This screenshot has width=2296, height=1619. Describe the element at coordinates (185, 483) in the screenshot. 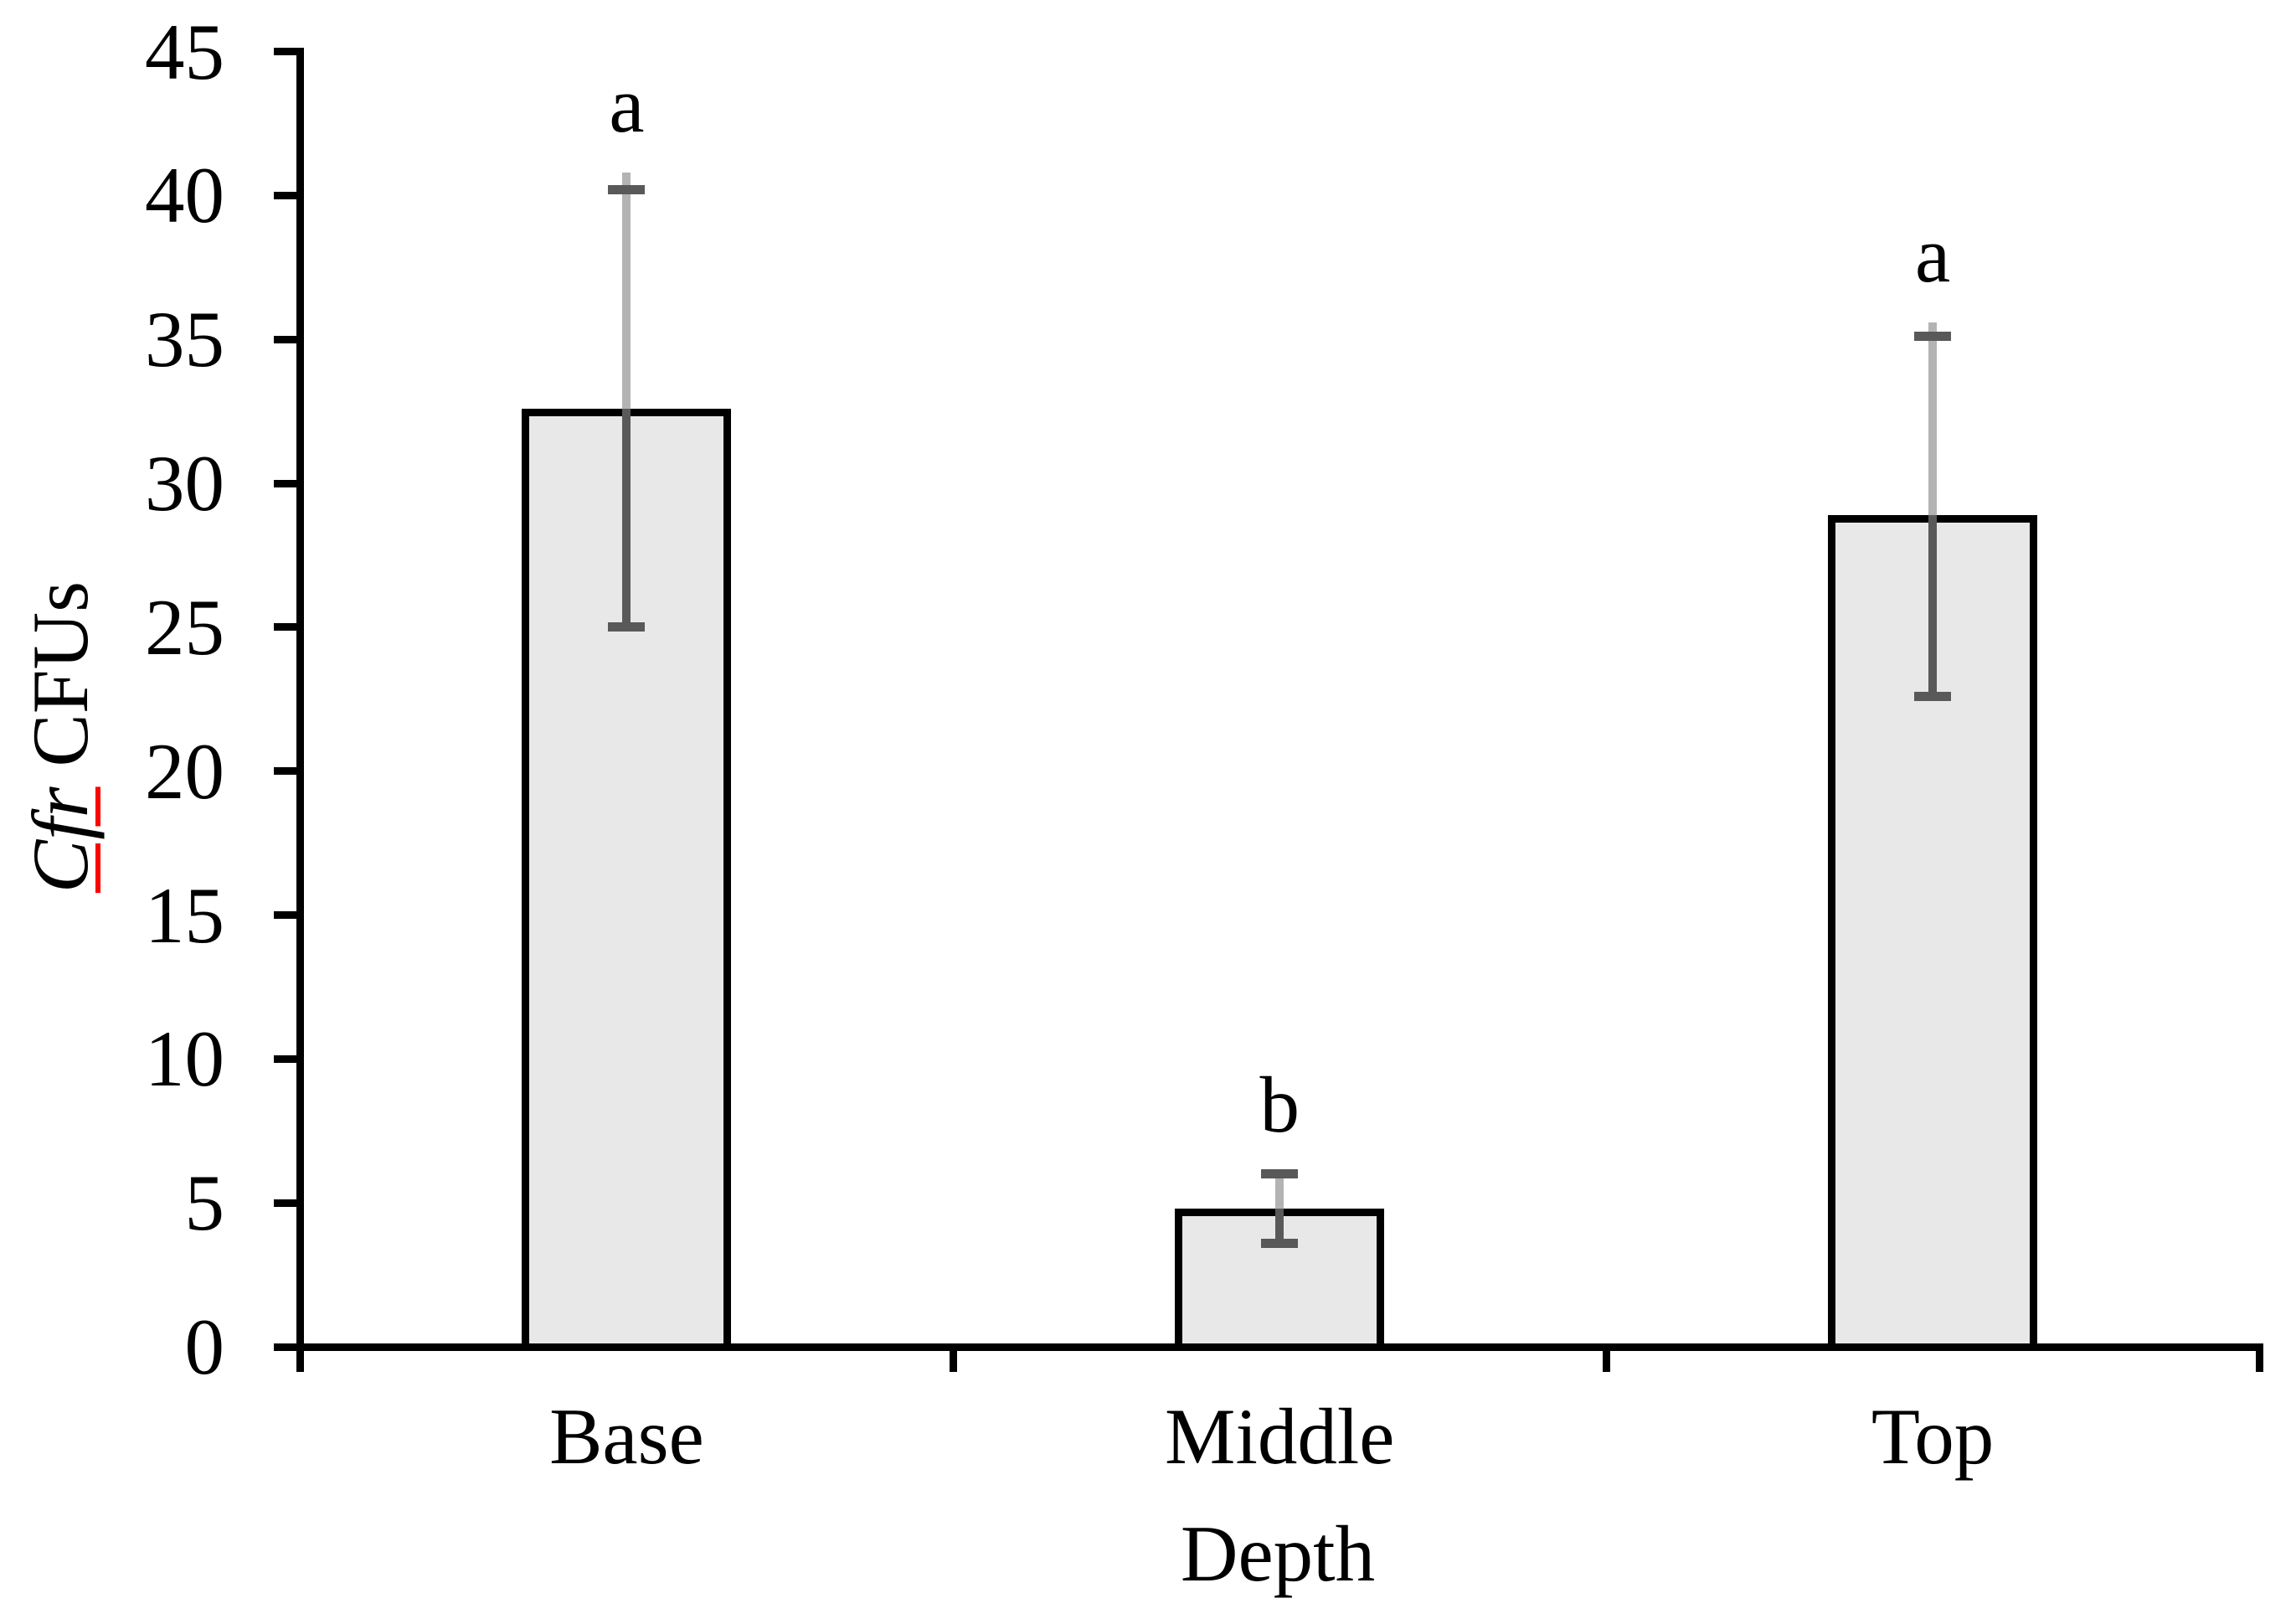

I see `y-tick-label-30: 30` at that location.